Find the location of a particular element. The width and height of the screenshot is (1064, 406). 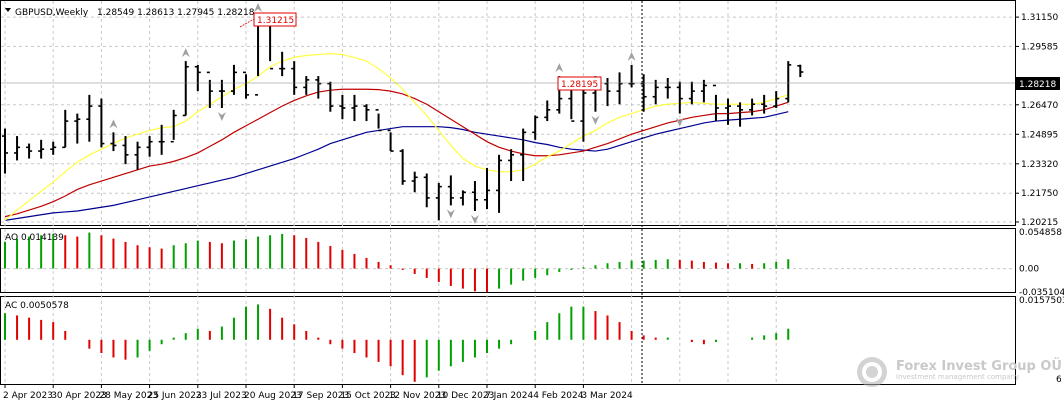

ao-label: AO 0.014139 is located at coordinates (34, 238).